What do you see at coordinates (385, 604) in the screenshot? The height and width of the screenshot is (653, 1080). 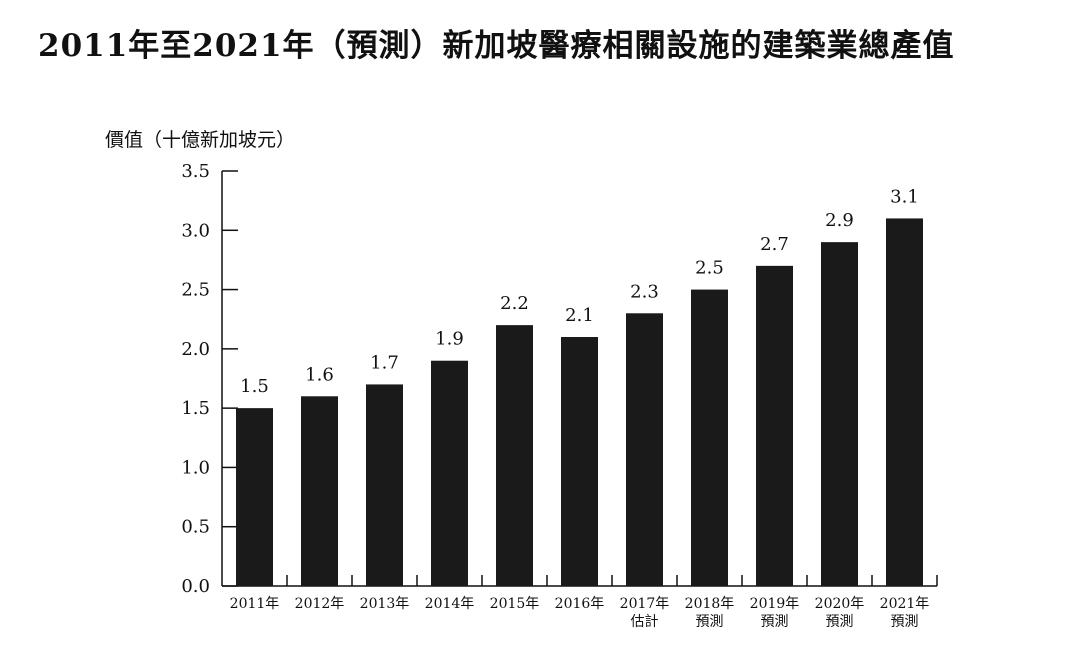 I see `x-tick-label: 2013年` at bounding box center [385, 604].